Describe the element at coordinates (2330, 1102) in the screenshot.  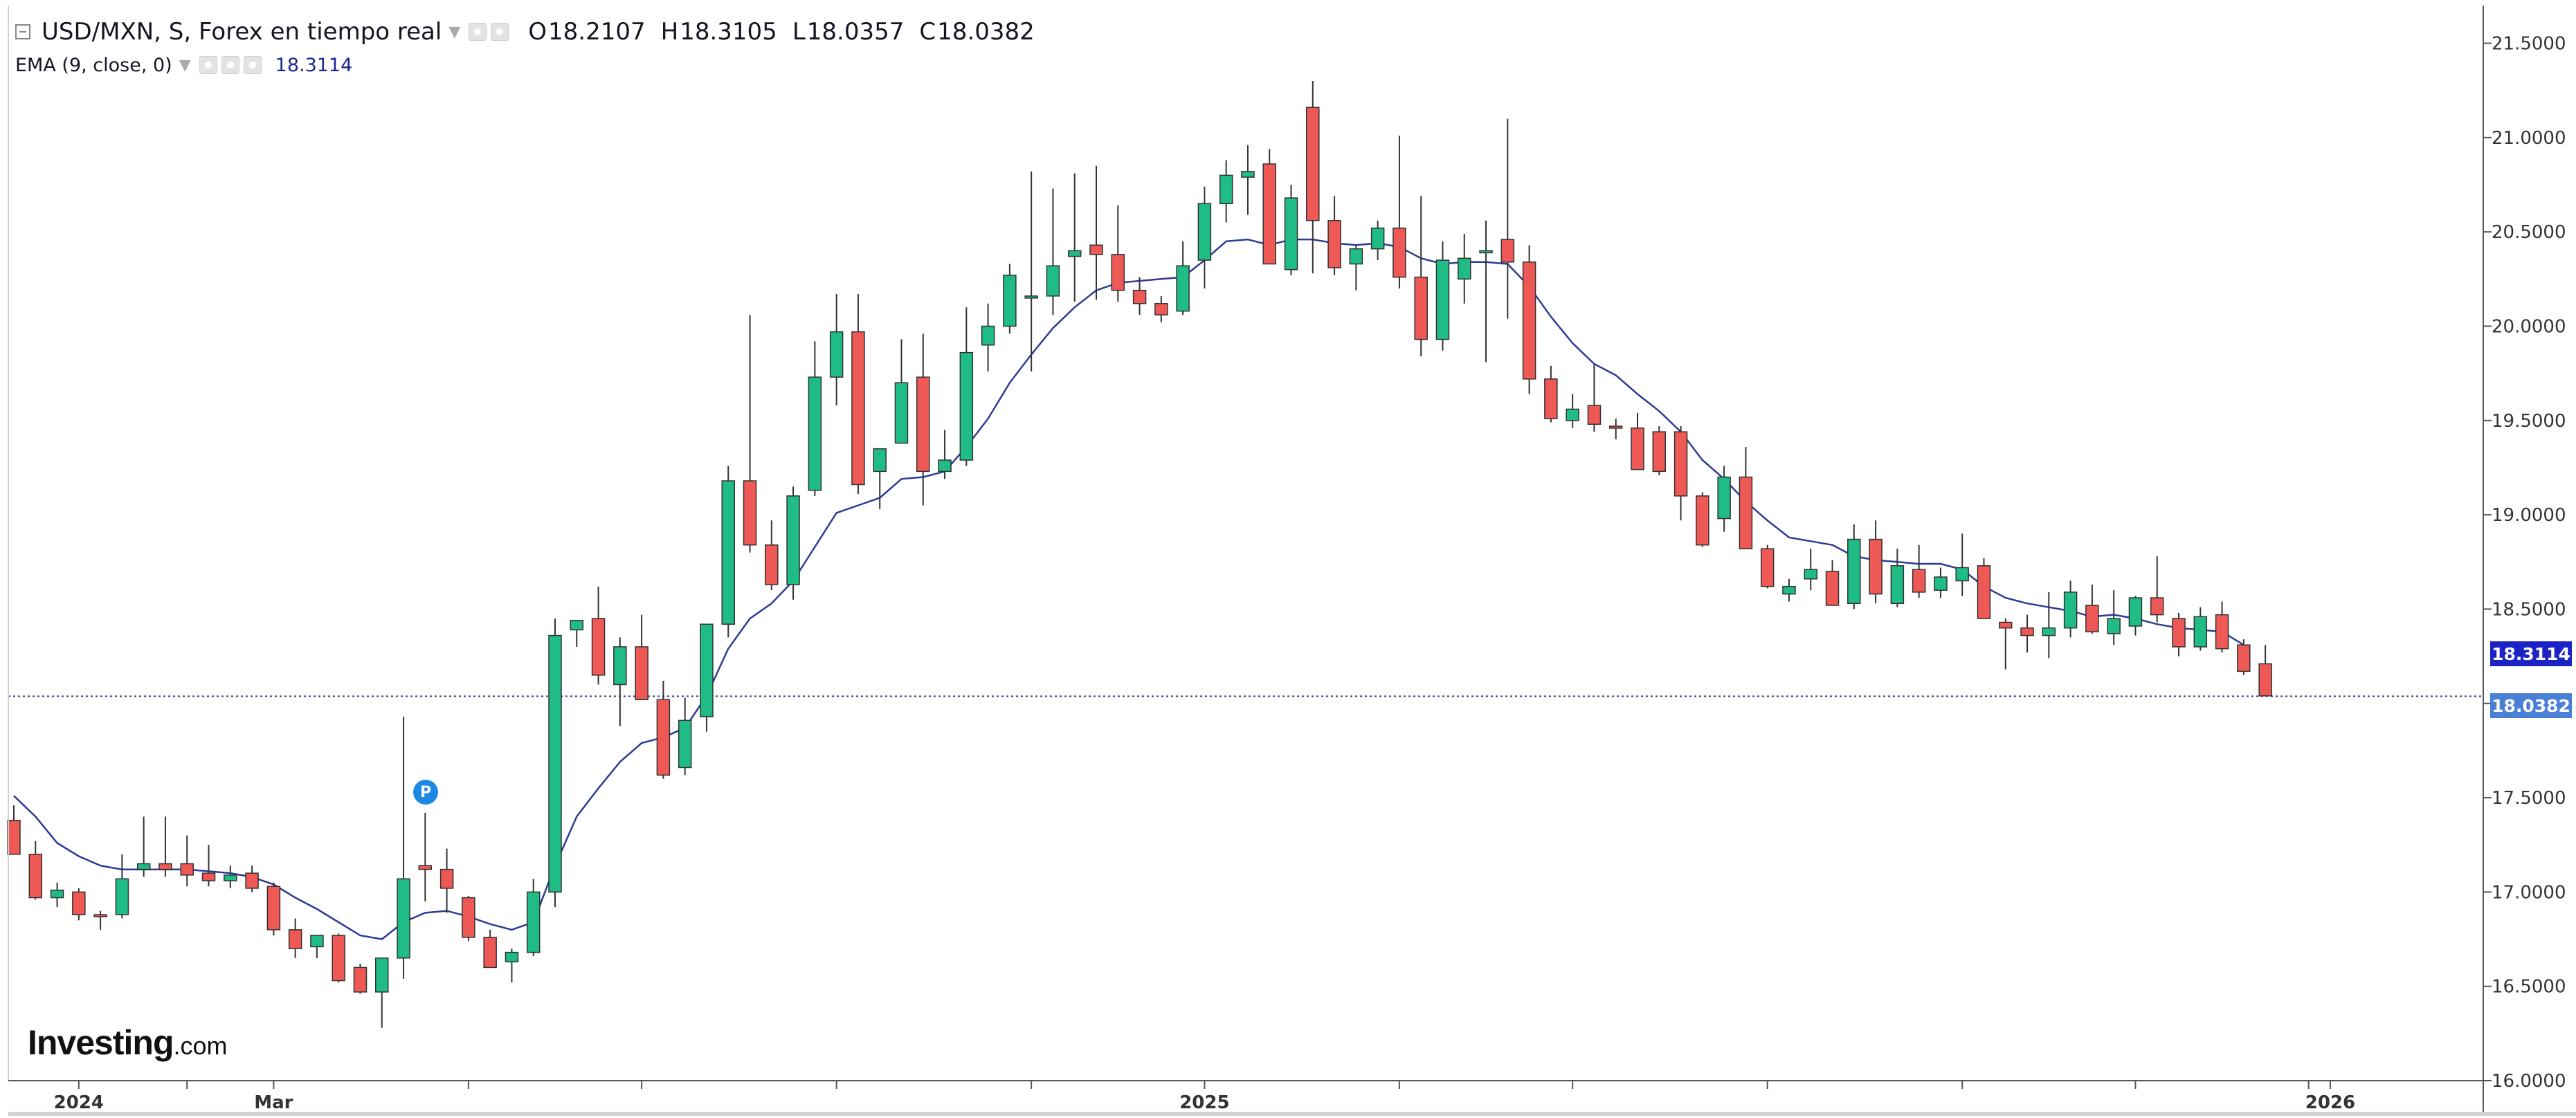
I see `x-tick-label: 2026` at that location.